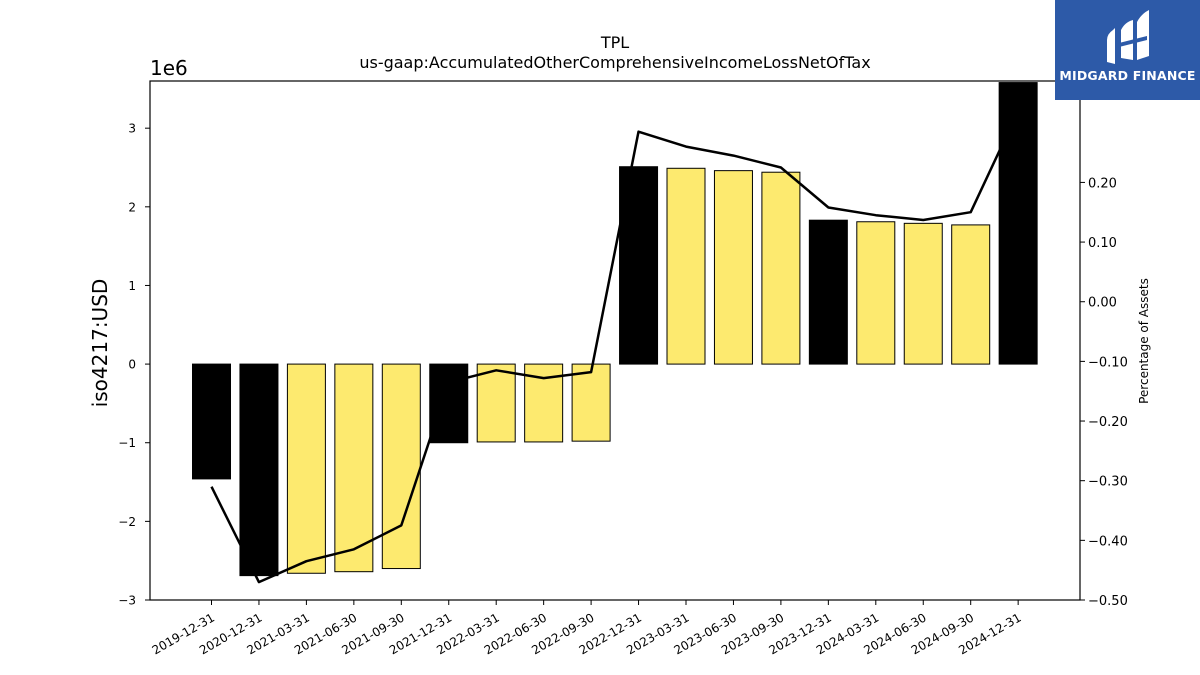 This screenshot has height=675, width=1200. I want to click on y-tick-label: 3, so click(132, 129).